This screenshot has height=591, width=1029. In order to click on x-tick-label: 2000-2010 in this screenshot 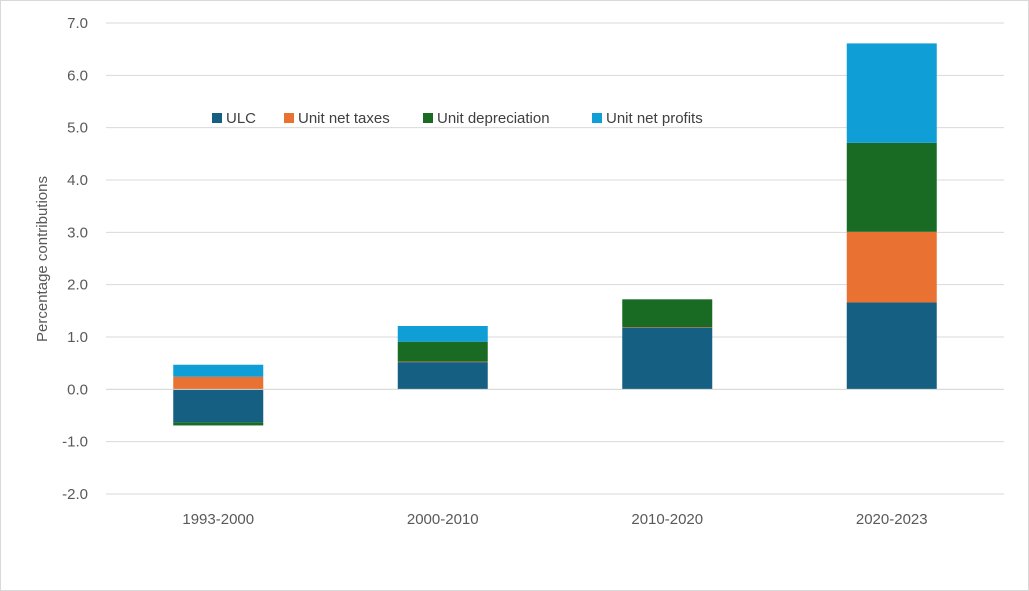, I will do `click(443, 519)`.